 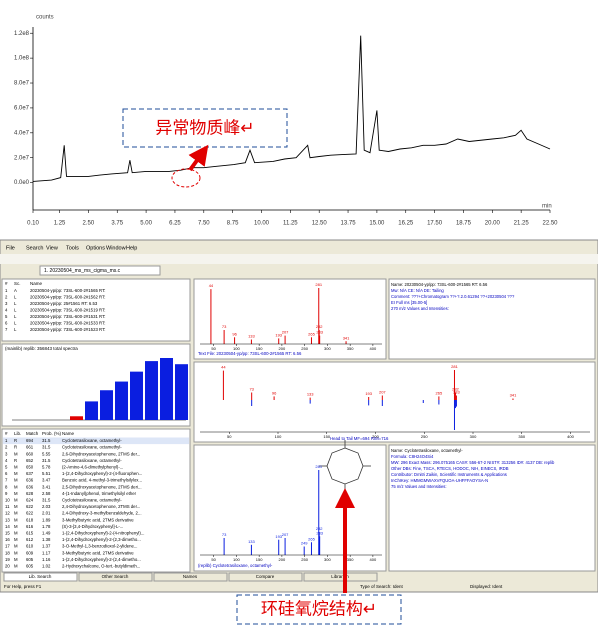 I want to click on menu-item: Search, so click(x=34, y=248).